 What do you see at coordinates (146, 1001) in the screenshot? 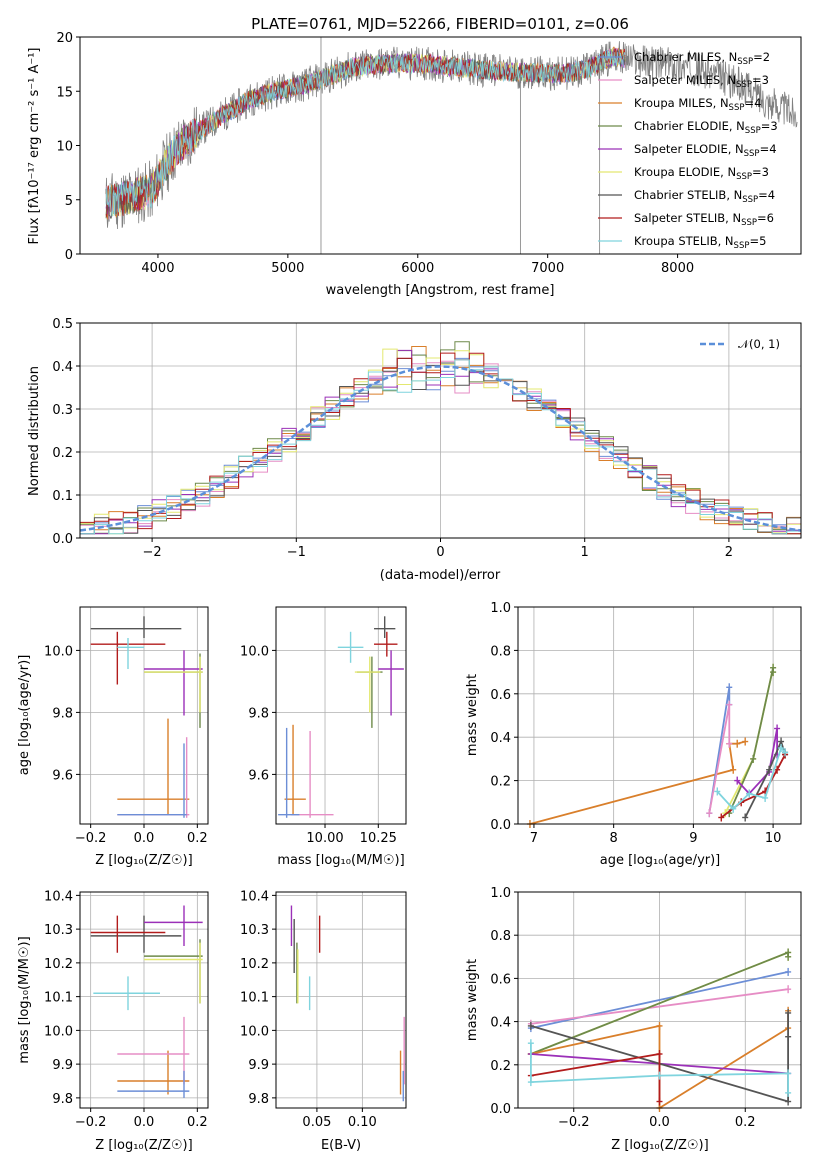
I see `mass-vs-Z-points` at bounding box center [146, 1001].